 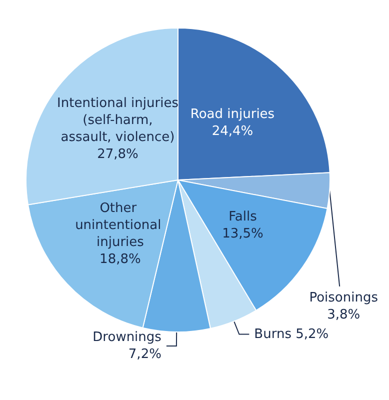 What do you see at coordinates (243, 234) in the screenshot?
I see `data-label: 13,5%` at bounding box center [243, 234].